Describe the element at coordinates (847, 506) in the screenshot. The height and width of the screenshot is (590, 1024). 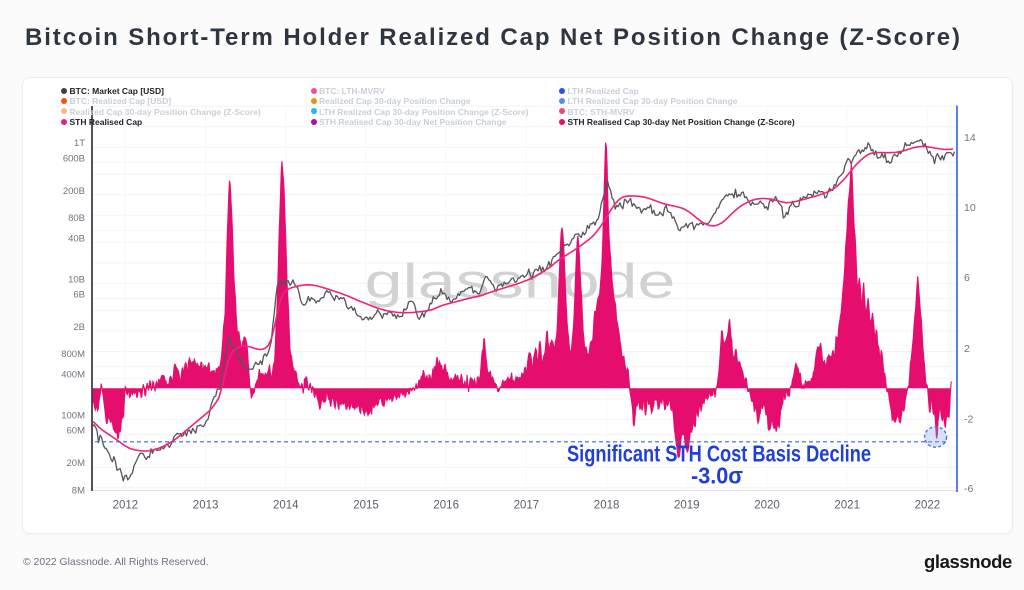
I see `svg-text: 2021` at that location.